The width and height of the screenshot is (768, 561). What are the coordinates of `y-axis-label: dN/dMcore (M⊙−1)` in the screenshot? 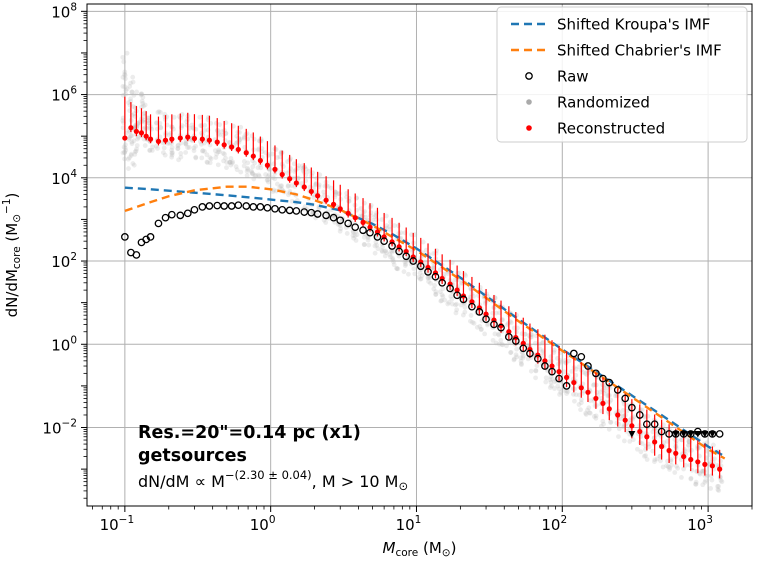 It's located at (12, 255).